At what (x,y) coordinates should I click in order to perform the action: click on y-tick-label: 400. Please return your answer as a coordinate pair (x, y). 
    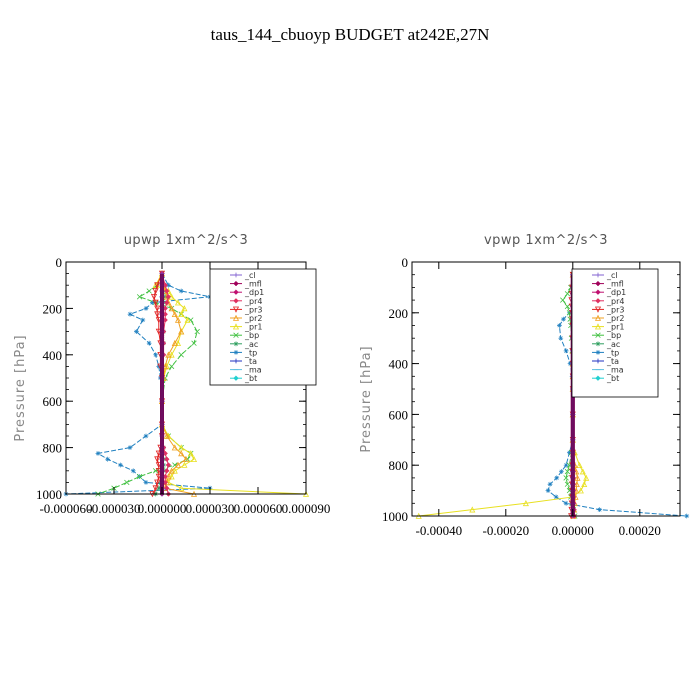
    Looking at the image, I should click on (53, 355).